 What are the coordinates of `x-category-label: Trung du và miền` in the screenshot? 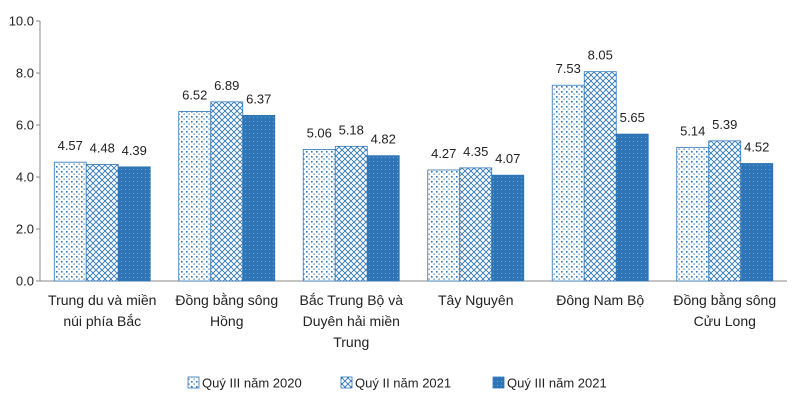 It's located at (102, 300).